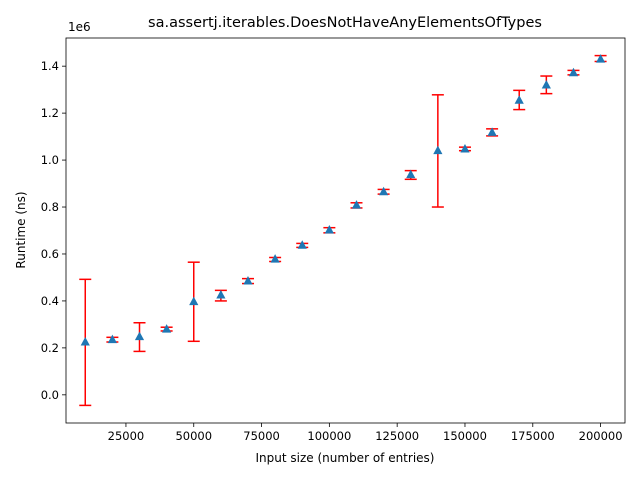 Image resolution: width=640 pixels, height=480 pixels. Describe the element at coordinates (126, 436) in the screenshot. I see `x-tick-label: 25000` at that location.